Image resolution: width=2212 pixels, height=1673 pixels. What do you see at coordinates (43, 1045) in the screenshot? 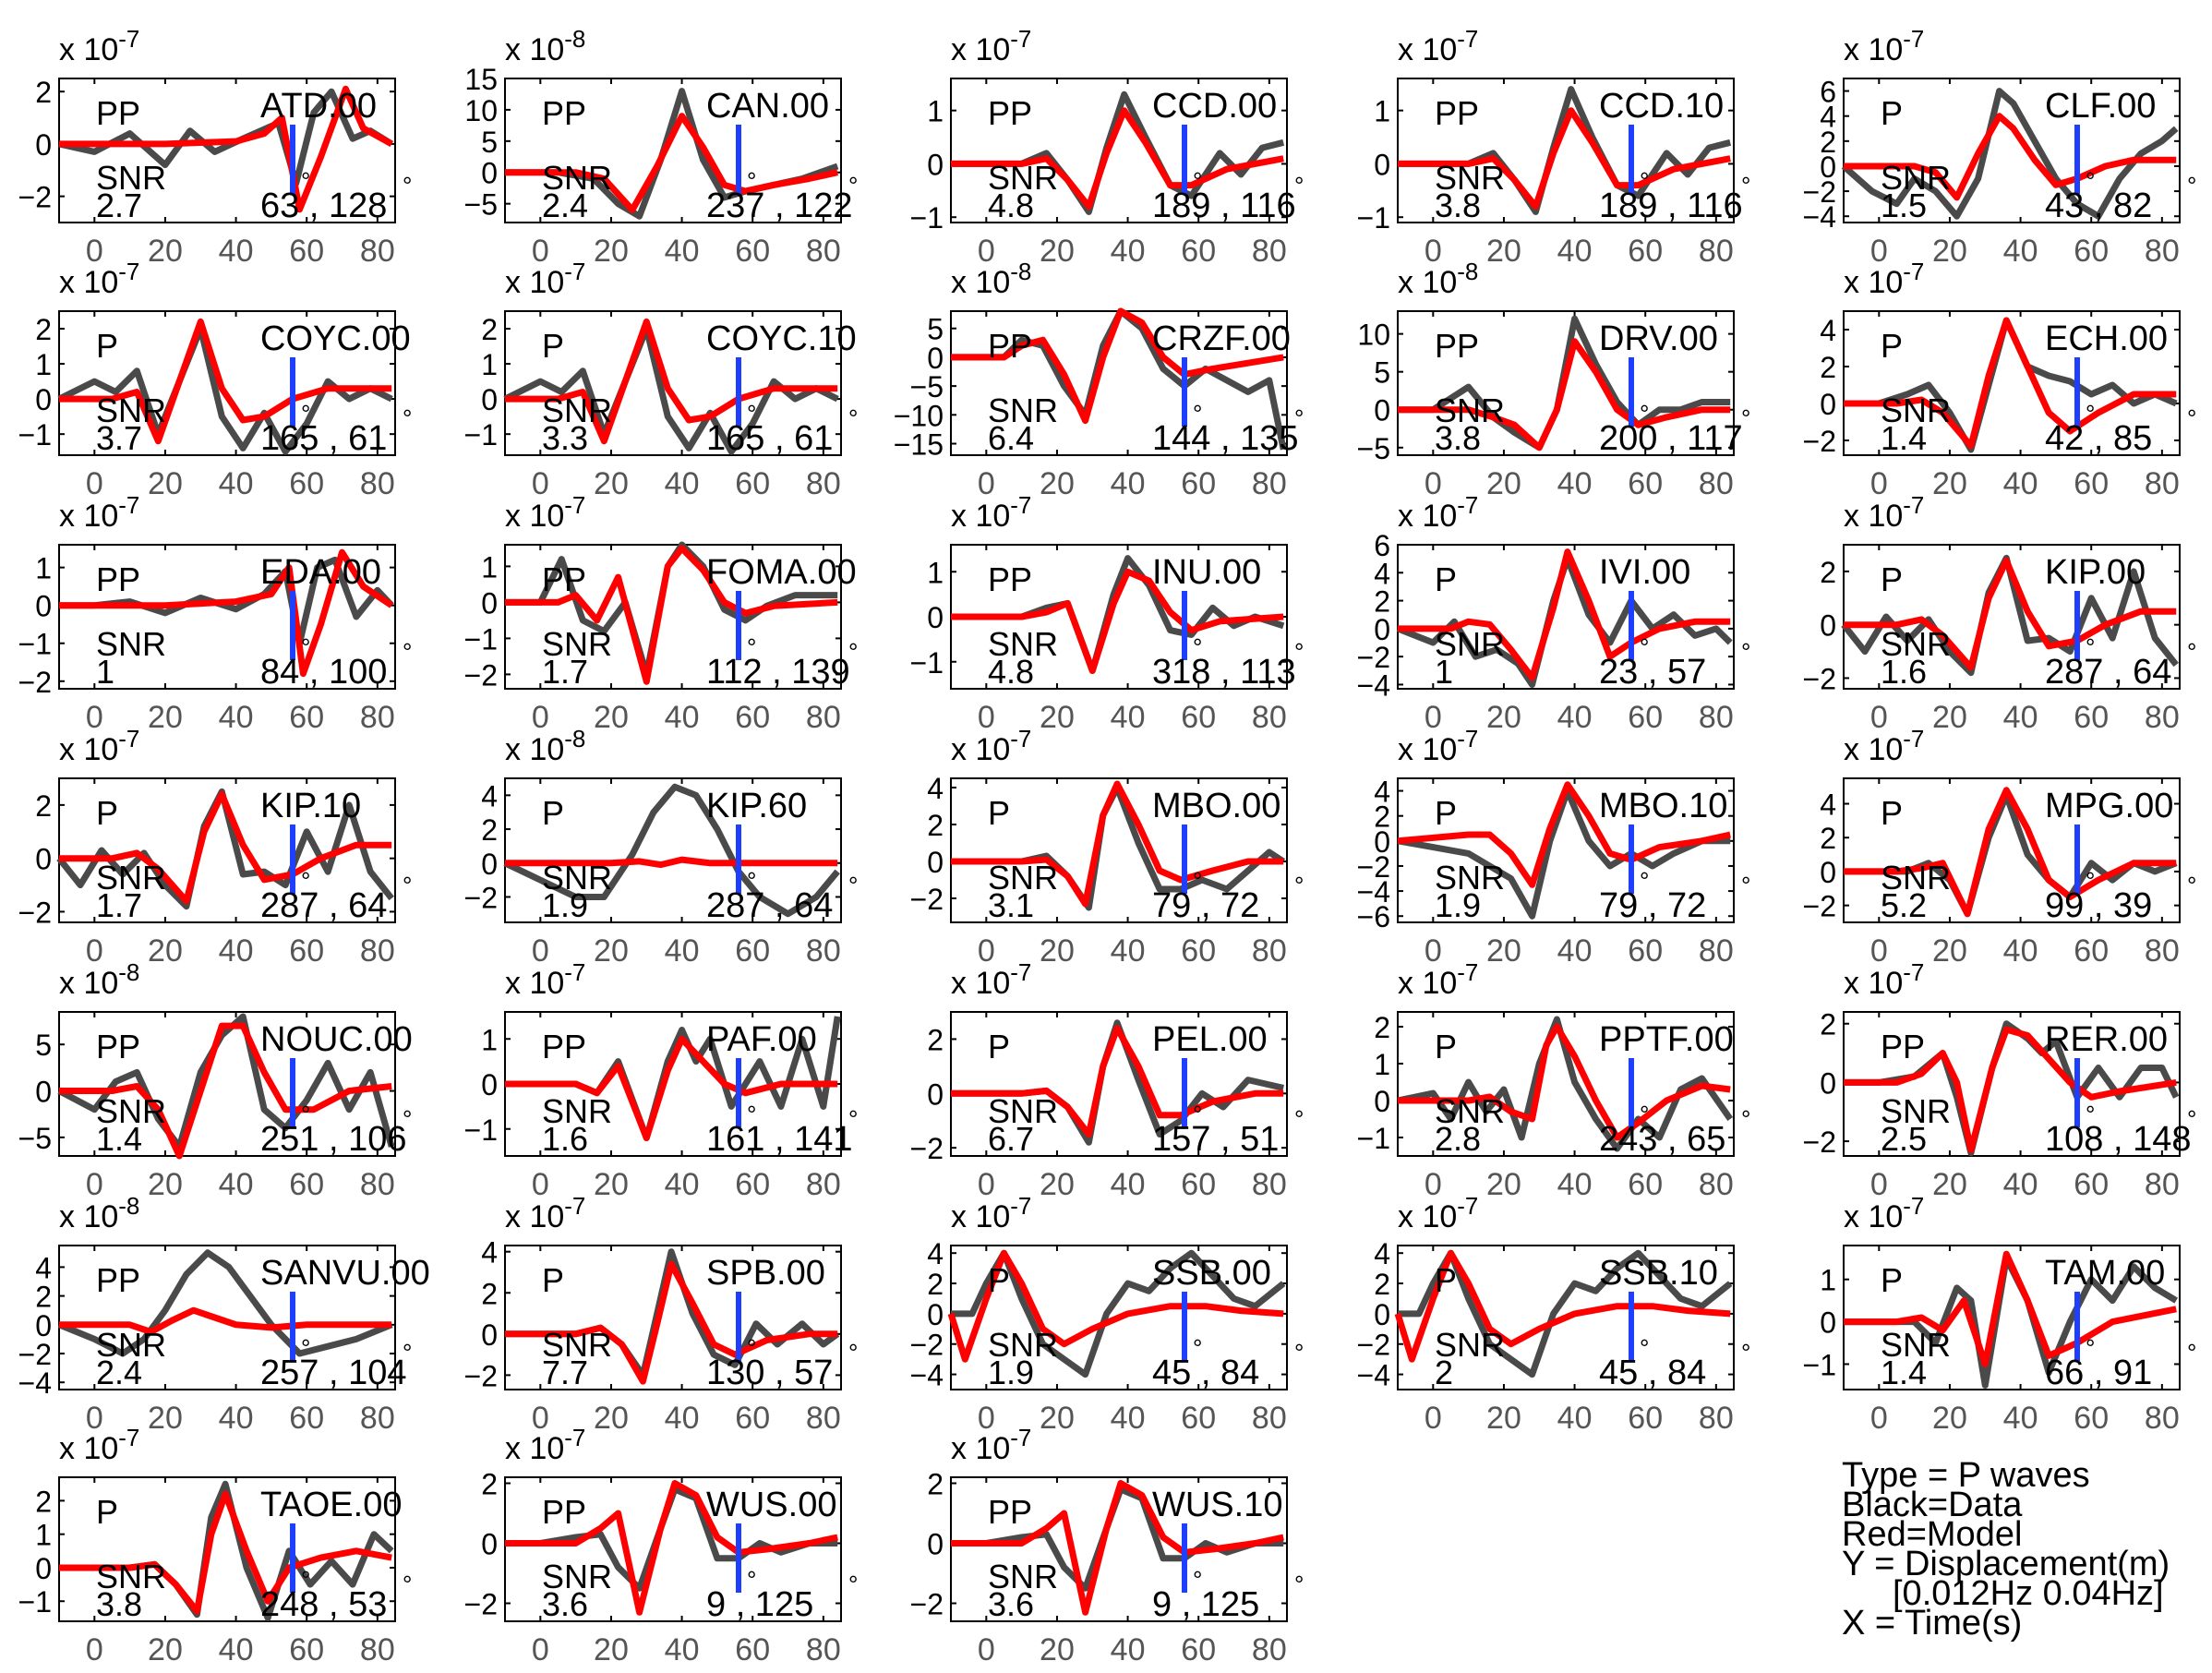
I see `y-tick-label: 5` at bounding box center [43, 1045].